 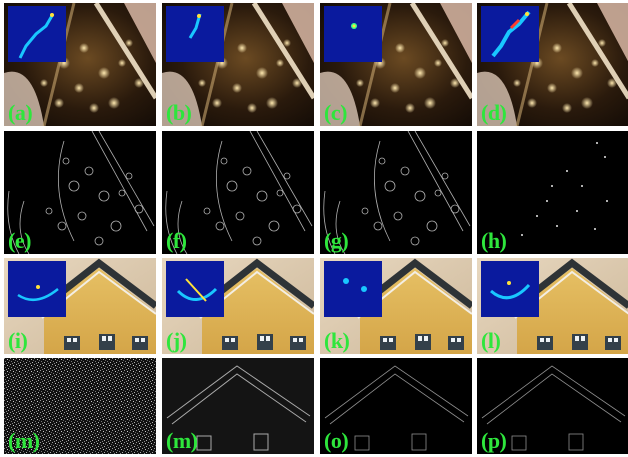 I want to click on panel-label: (f), so click(x=176, y=240).